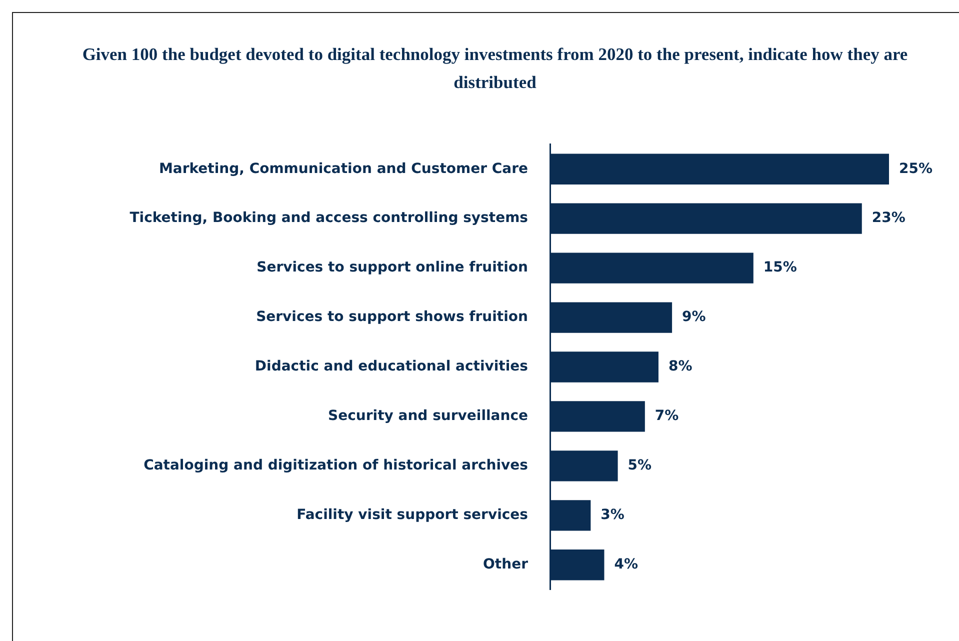 This screenshot has width=959, height=641. I want to click on y-tick-label: Services to support shows fruition, so click(392, 317).